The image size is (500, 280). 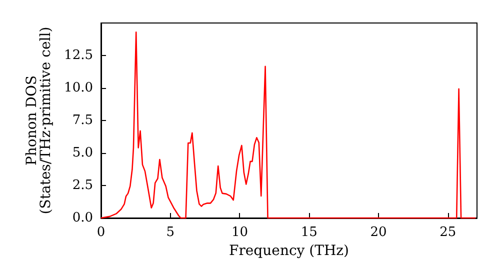 What do you see at coordinates (39, 120) in the screenshot?
I see `y-axis-title: Phonon DOS (States/THz·primitive cell)` at bounding box center [39, 120].